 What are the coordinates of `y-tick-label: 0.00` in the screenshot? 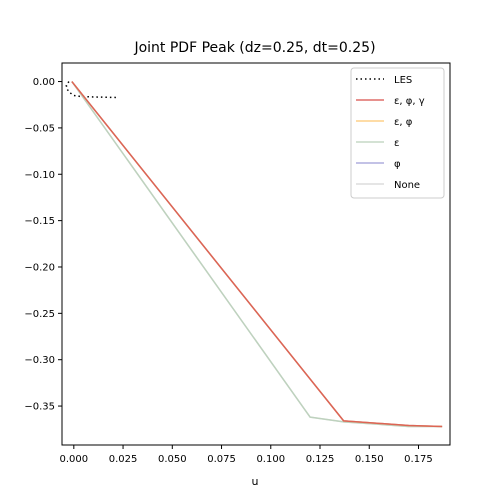 It's located at (44, 82).